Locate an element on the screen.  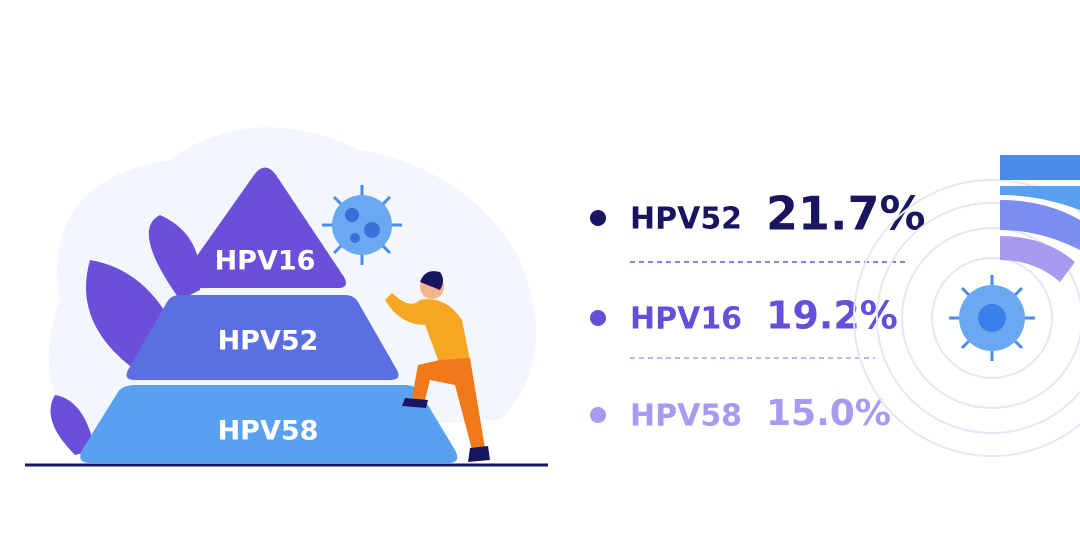
stat-value: 19.2% is located at coordinates (832, 316).